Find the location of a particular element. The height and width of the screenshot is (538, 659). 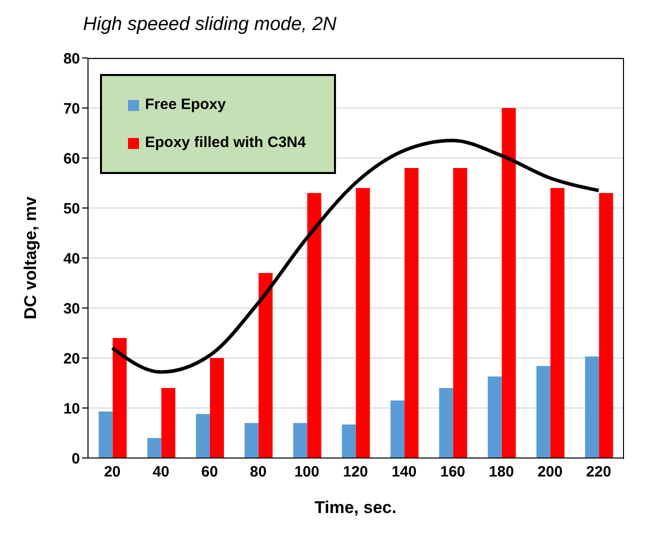

y-tick-label: 50 is located at coordinates (71, 209).